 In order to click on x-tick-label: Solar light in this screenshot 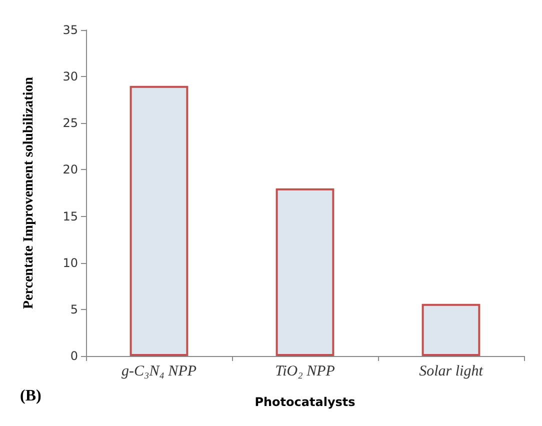, I will do `click(451, 372)`.